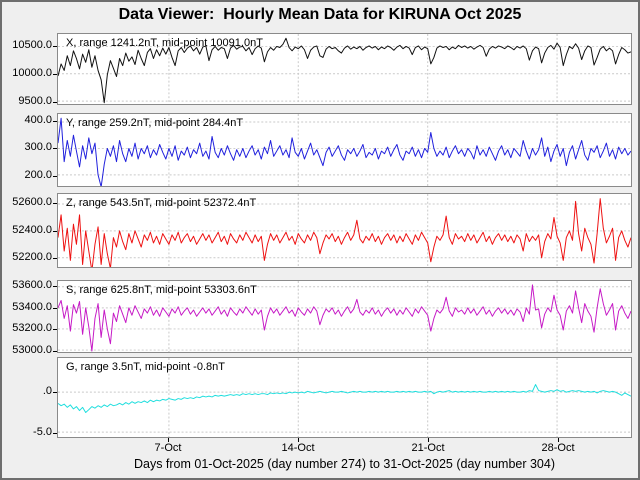  What do you see at coordinates (155, 123) in the screenshot?
I see `panel-y-label: Y, range 259.2nT, mid-point 284.4nT` at bounding box center [155, 123].